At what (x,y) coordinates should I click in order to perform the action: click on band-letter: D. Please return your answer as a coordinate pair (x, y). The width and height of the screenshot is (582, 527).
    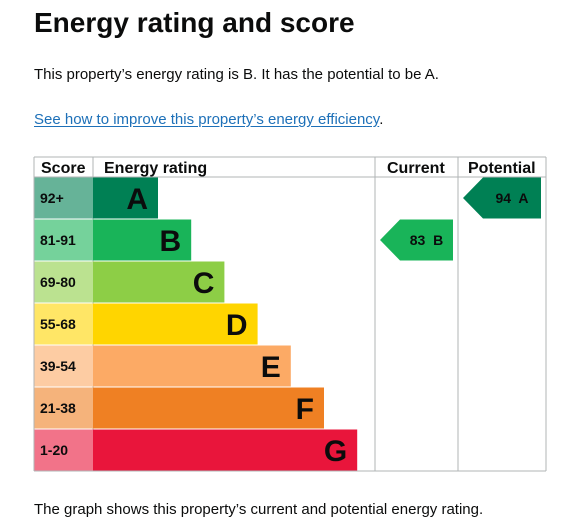
    Looking at the image, I should click on (237, 325).